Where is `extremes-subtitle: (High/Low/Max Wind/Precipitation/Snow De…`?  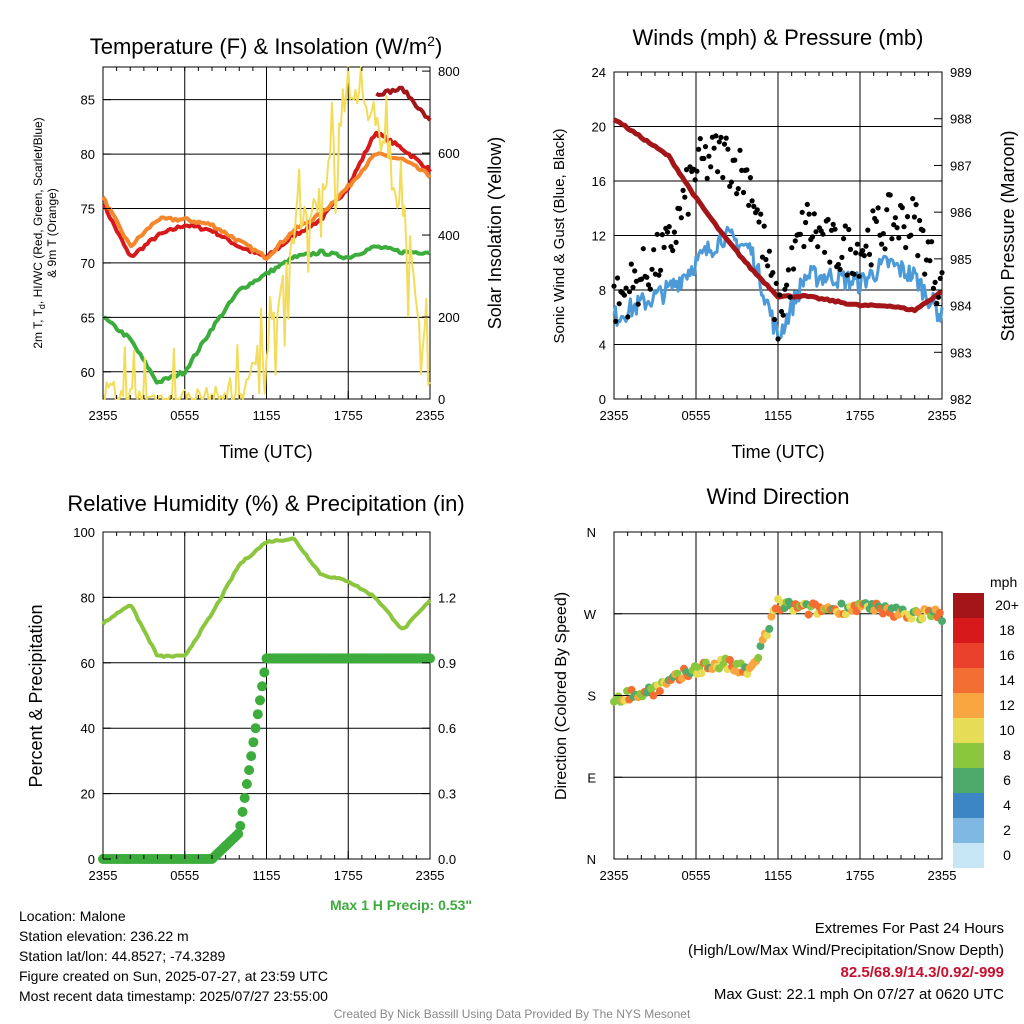
extremes-subtitle: (High/Low/Max Wind/Precipitation/Snow De… is located at coordinates (846, 950).